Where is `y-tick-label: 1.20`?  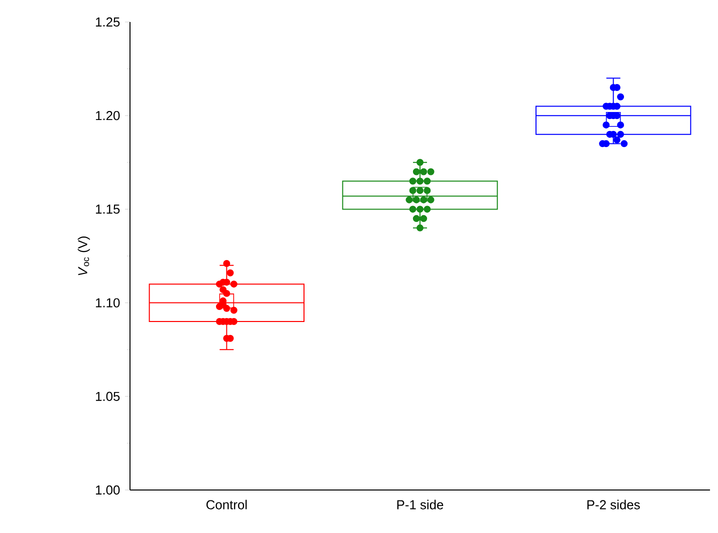 y-tick-label: 1.20 is located at coordinates (108, 115).